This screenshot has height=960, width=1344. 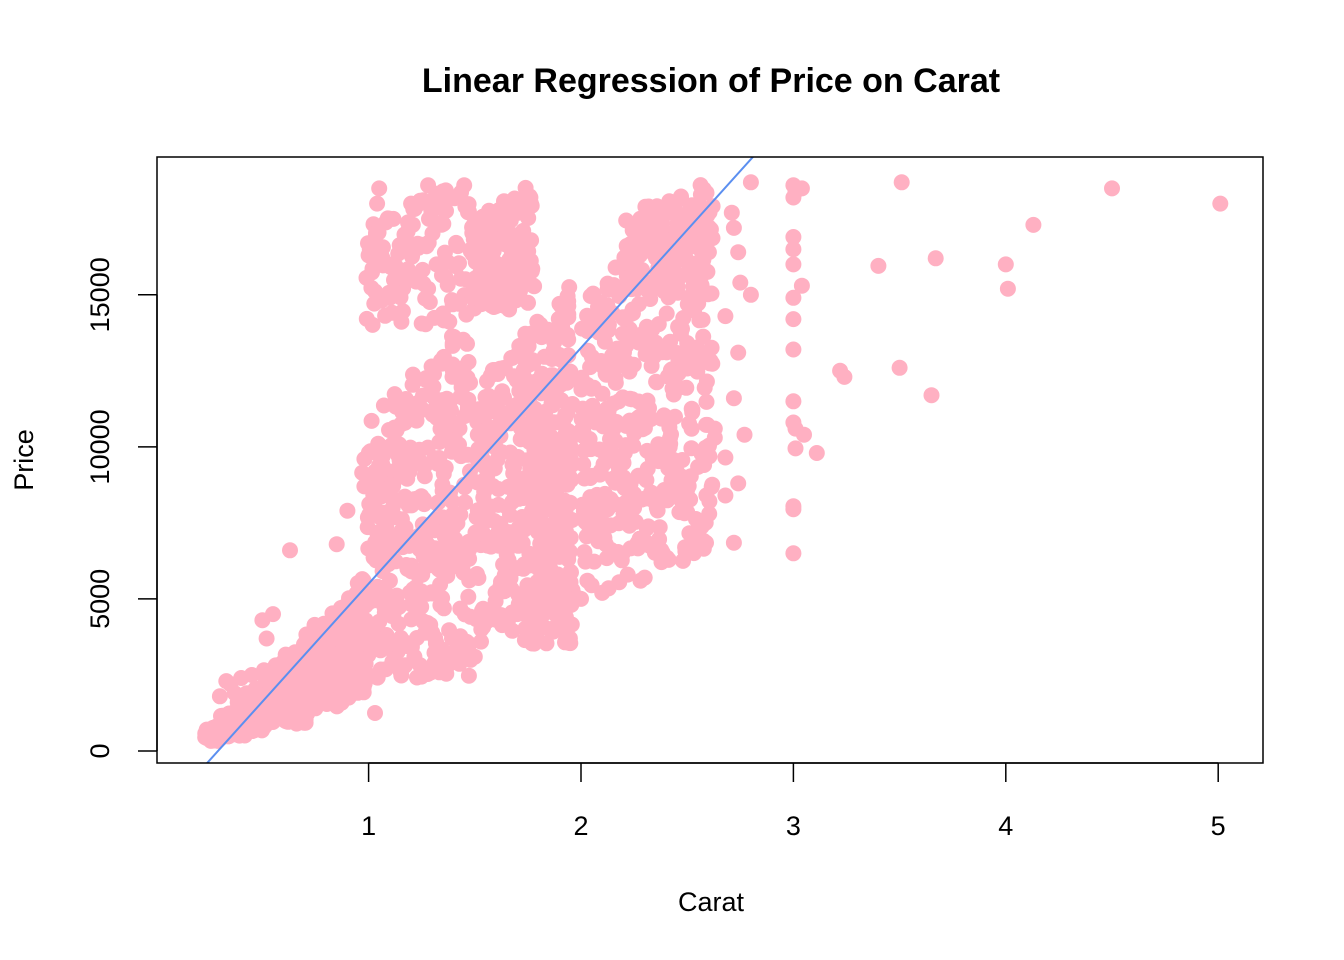 What do you see at coordinates (711, 902) in the screenshot?
I see `x-axis-label: Carat` at bounding box center [711, 902].